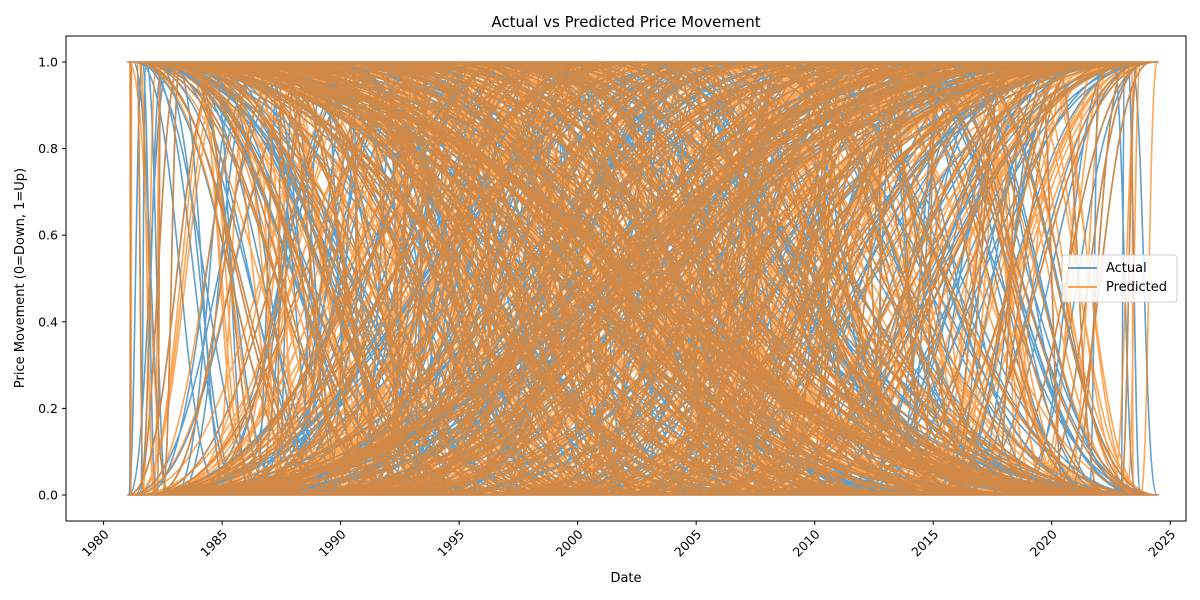 The height and width of the screenshot is (600, 1200). I want to click on y-axis: 0.0 0.2 0.4 0.6 0.8 1.0, so click(52, 278).